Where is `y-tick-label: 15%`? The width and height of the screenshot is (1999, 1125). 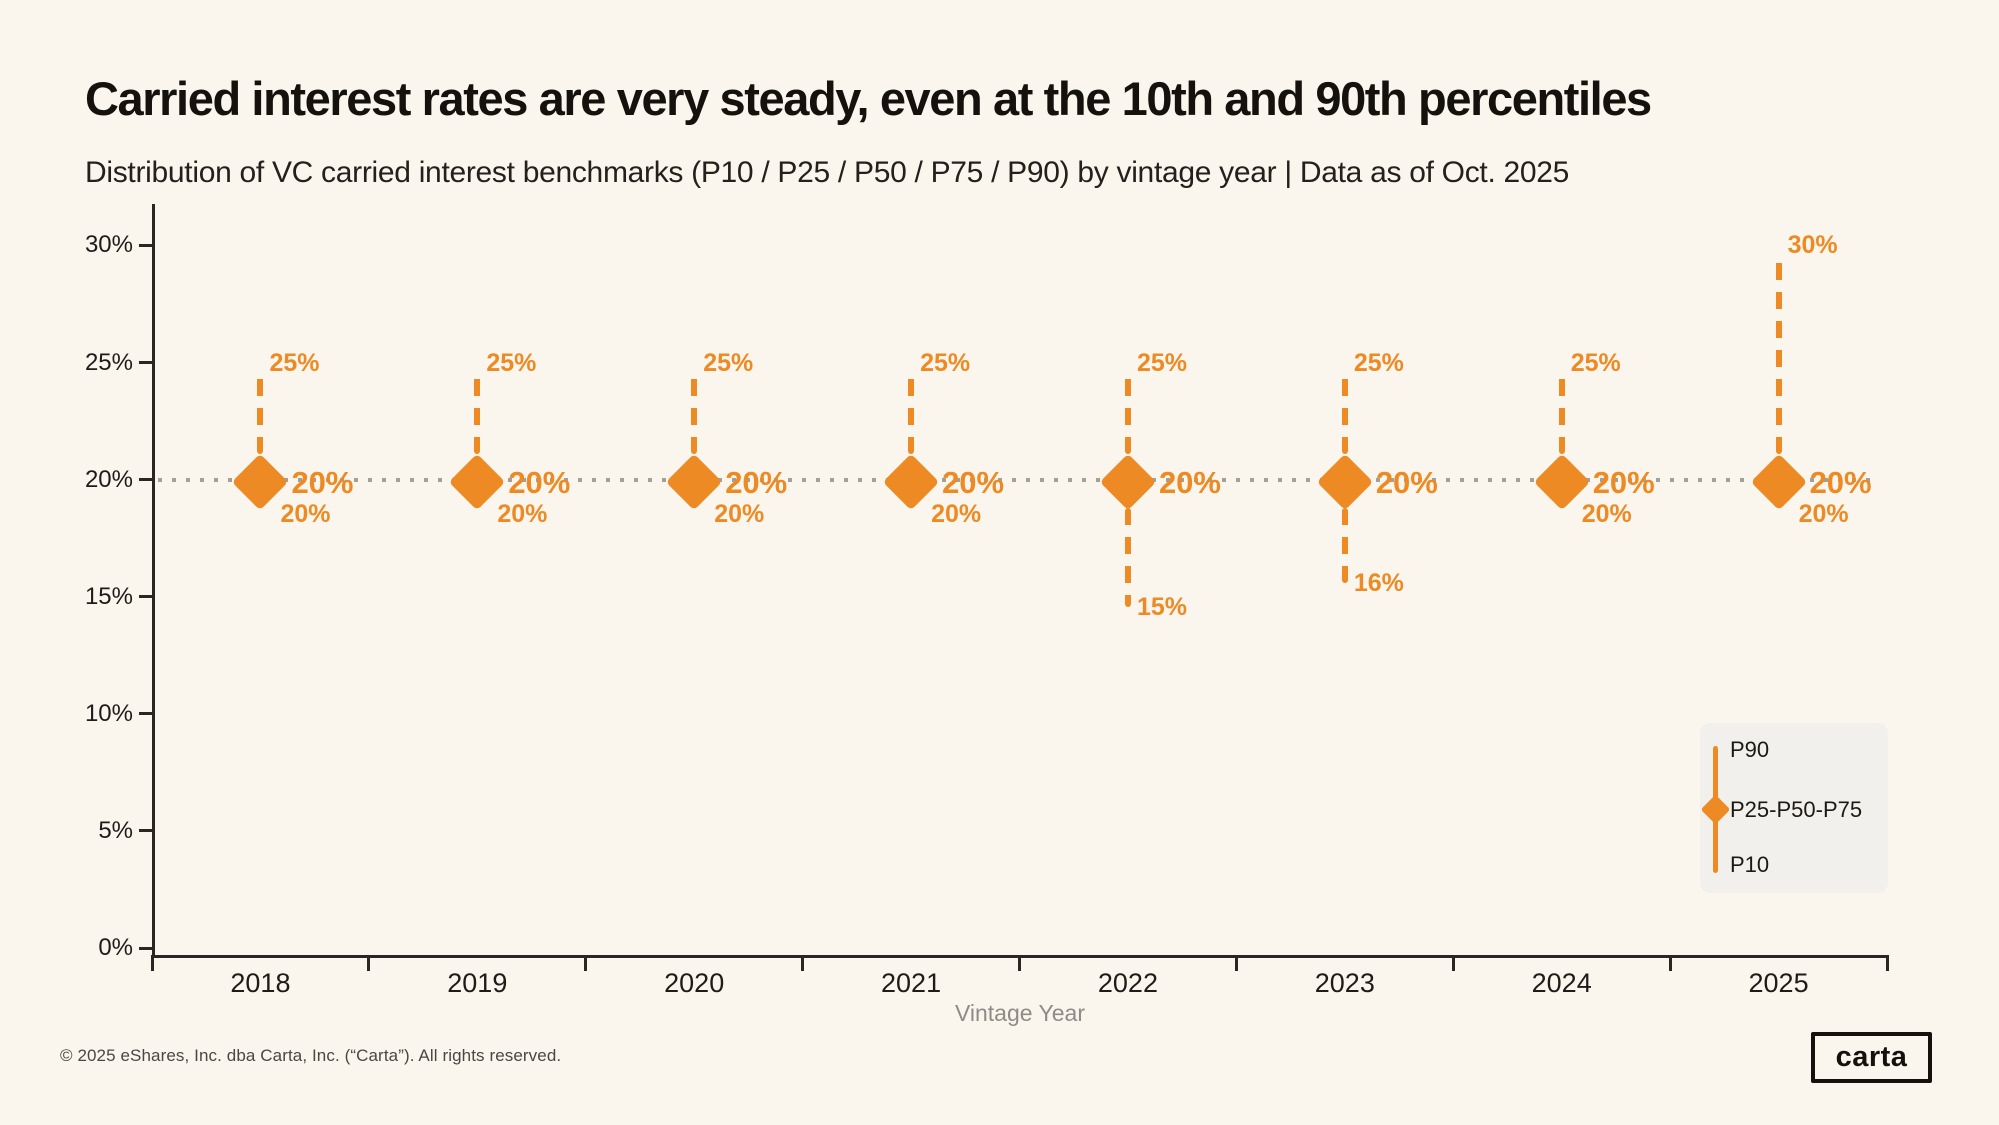
y-tick-label: 15% is located at coordinates (108, 596).